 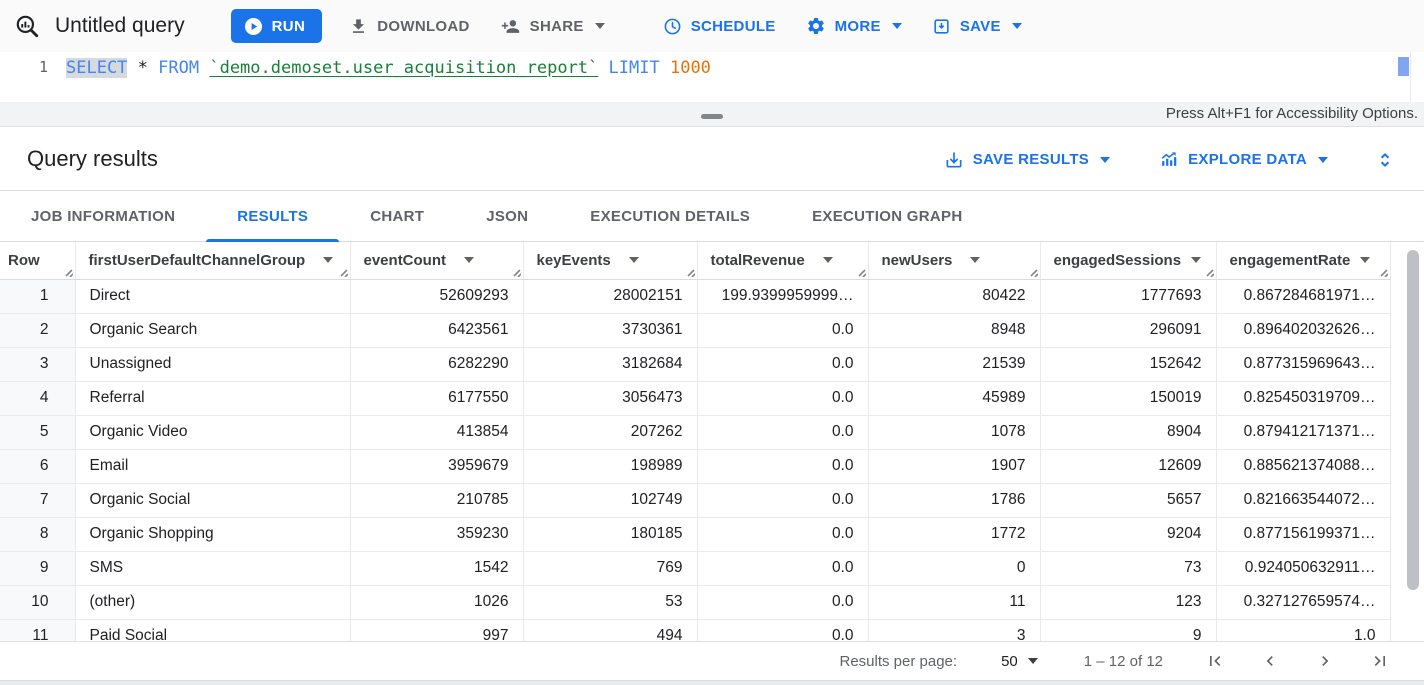 I want to click on sql-keyword-from: FROM, so click(x=179, y=68).